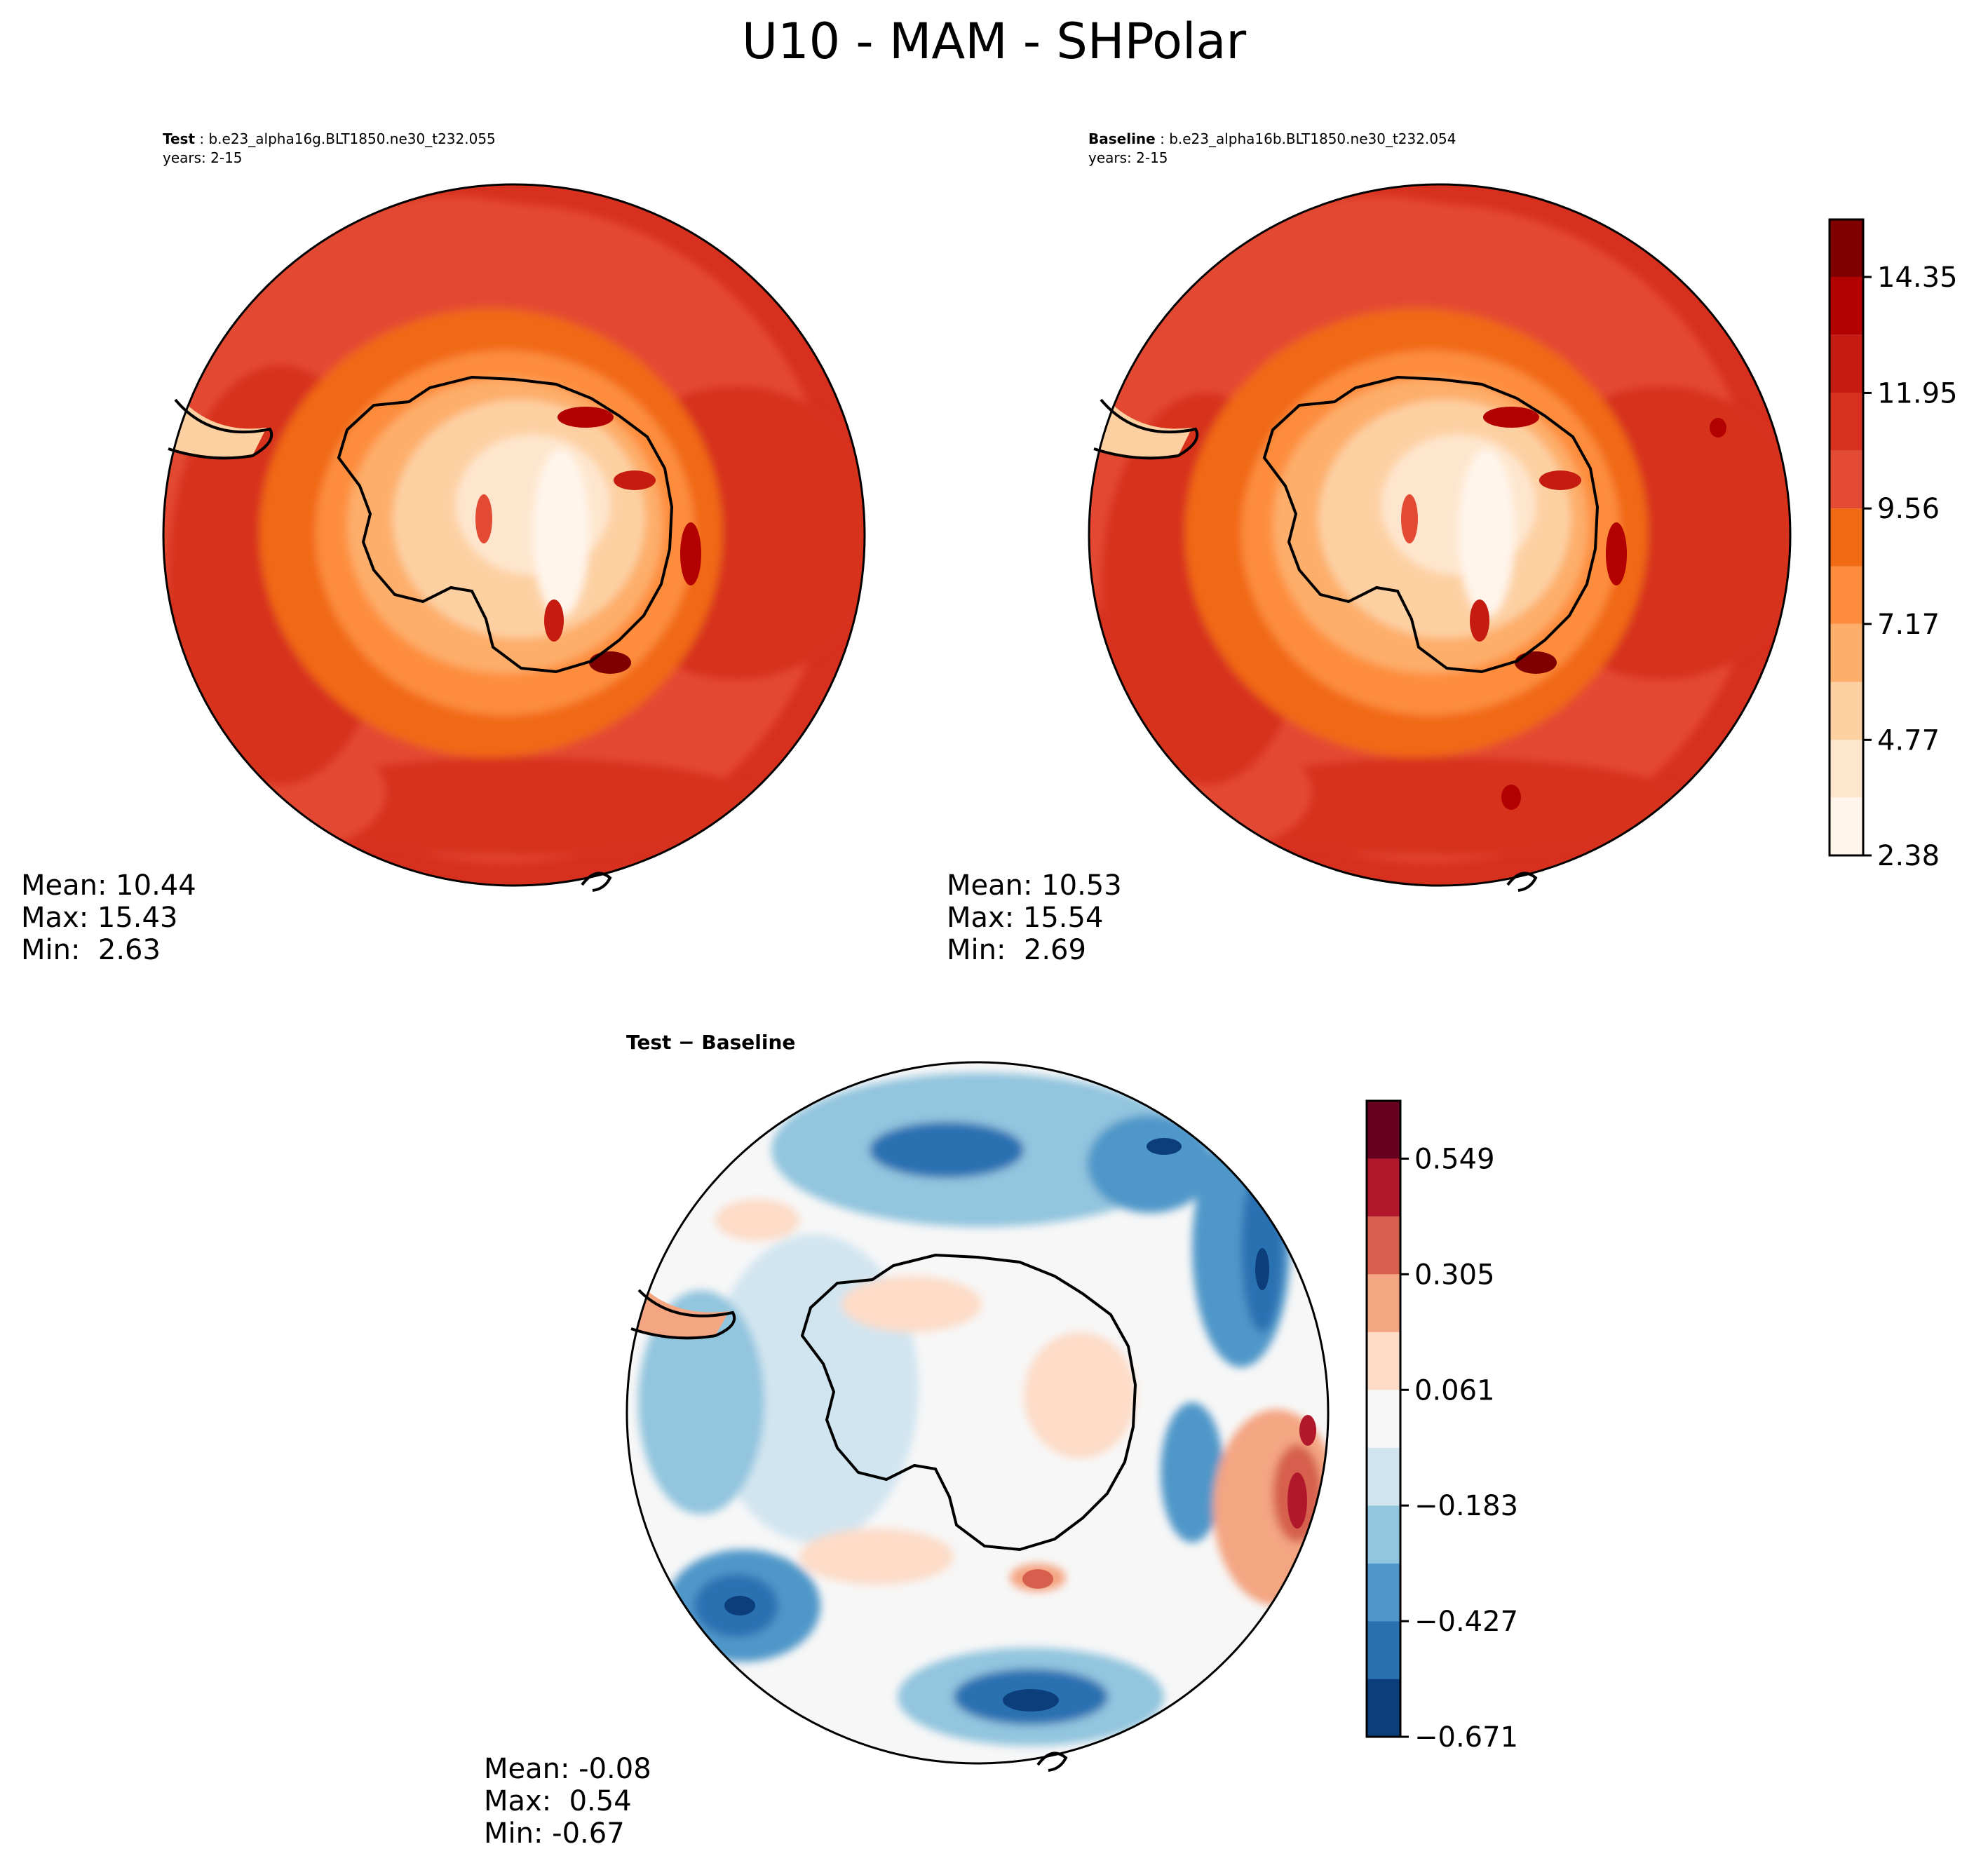 This screenshot has width=1988, height=1870. Describe the element at coordinates (203, 157) in the screenshot. I see `test-years: years: 2-15` at that location.